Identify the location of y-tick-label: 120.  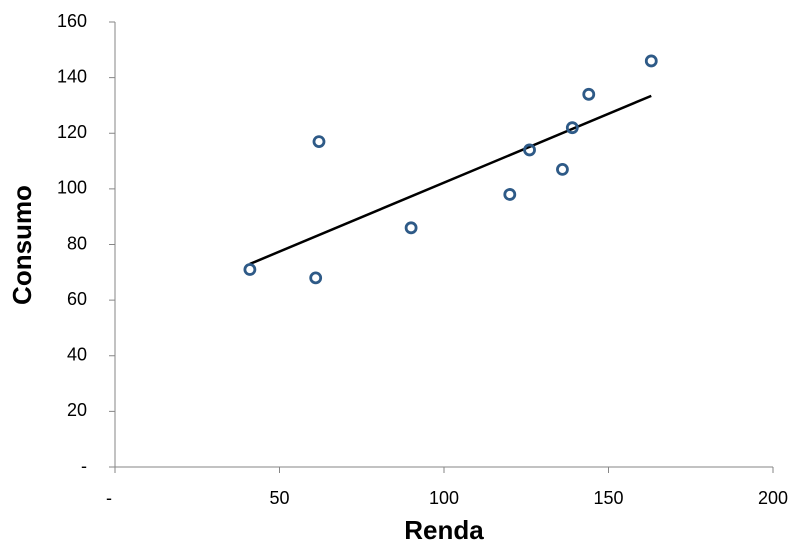
(72, 132).